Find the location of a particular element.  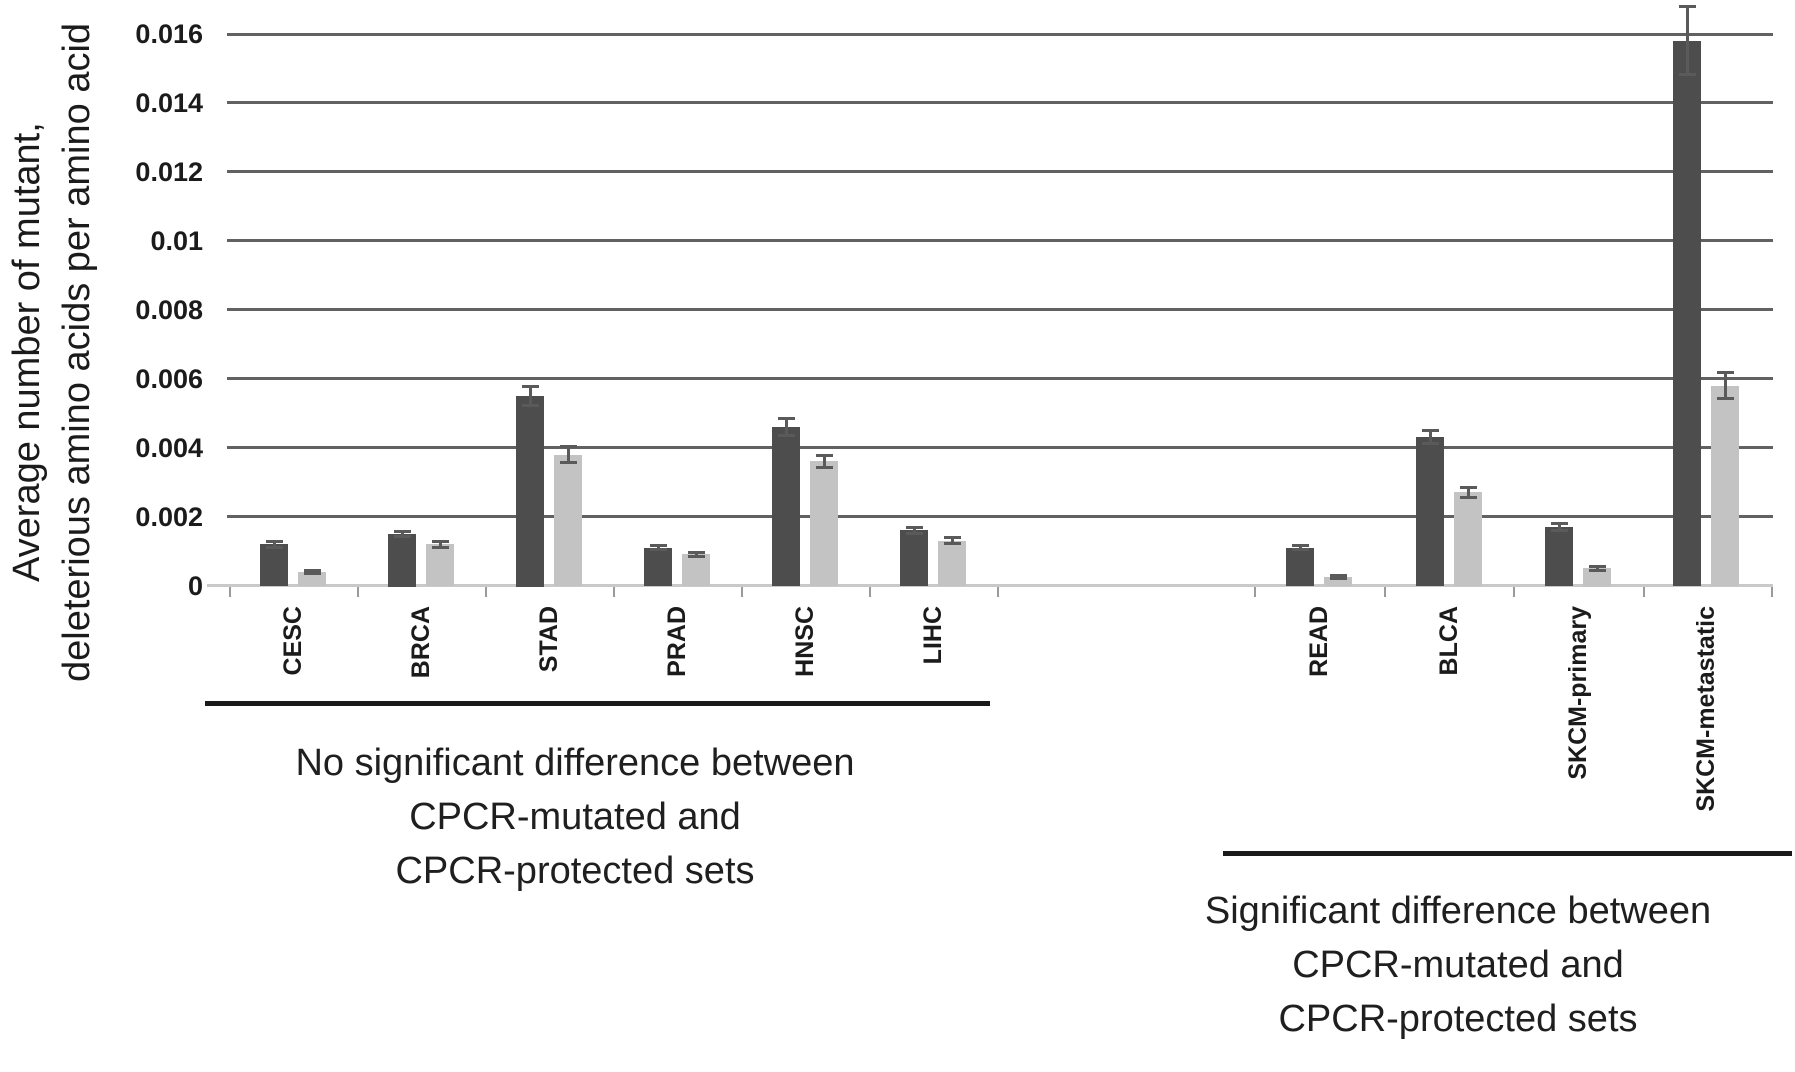

y-axis-tick-label: 0.004 is located at coordinates (169, 447).